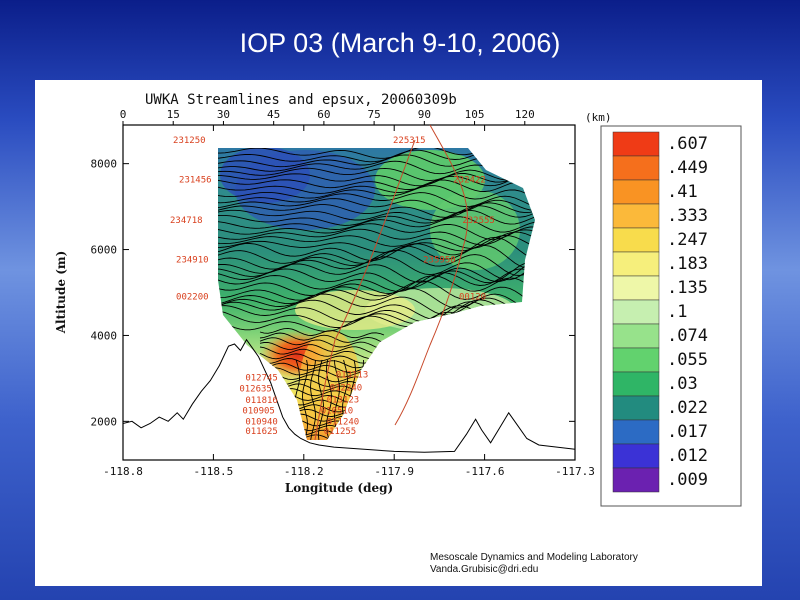 This screenshot has width=800, height=600. I want to click on flight-label: 231456, so click(195, 181).